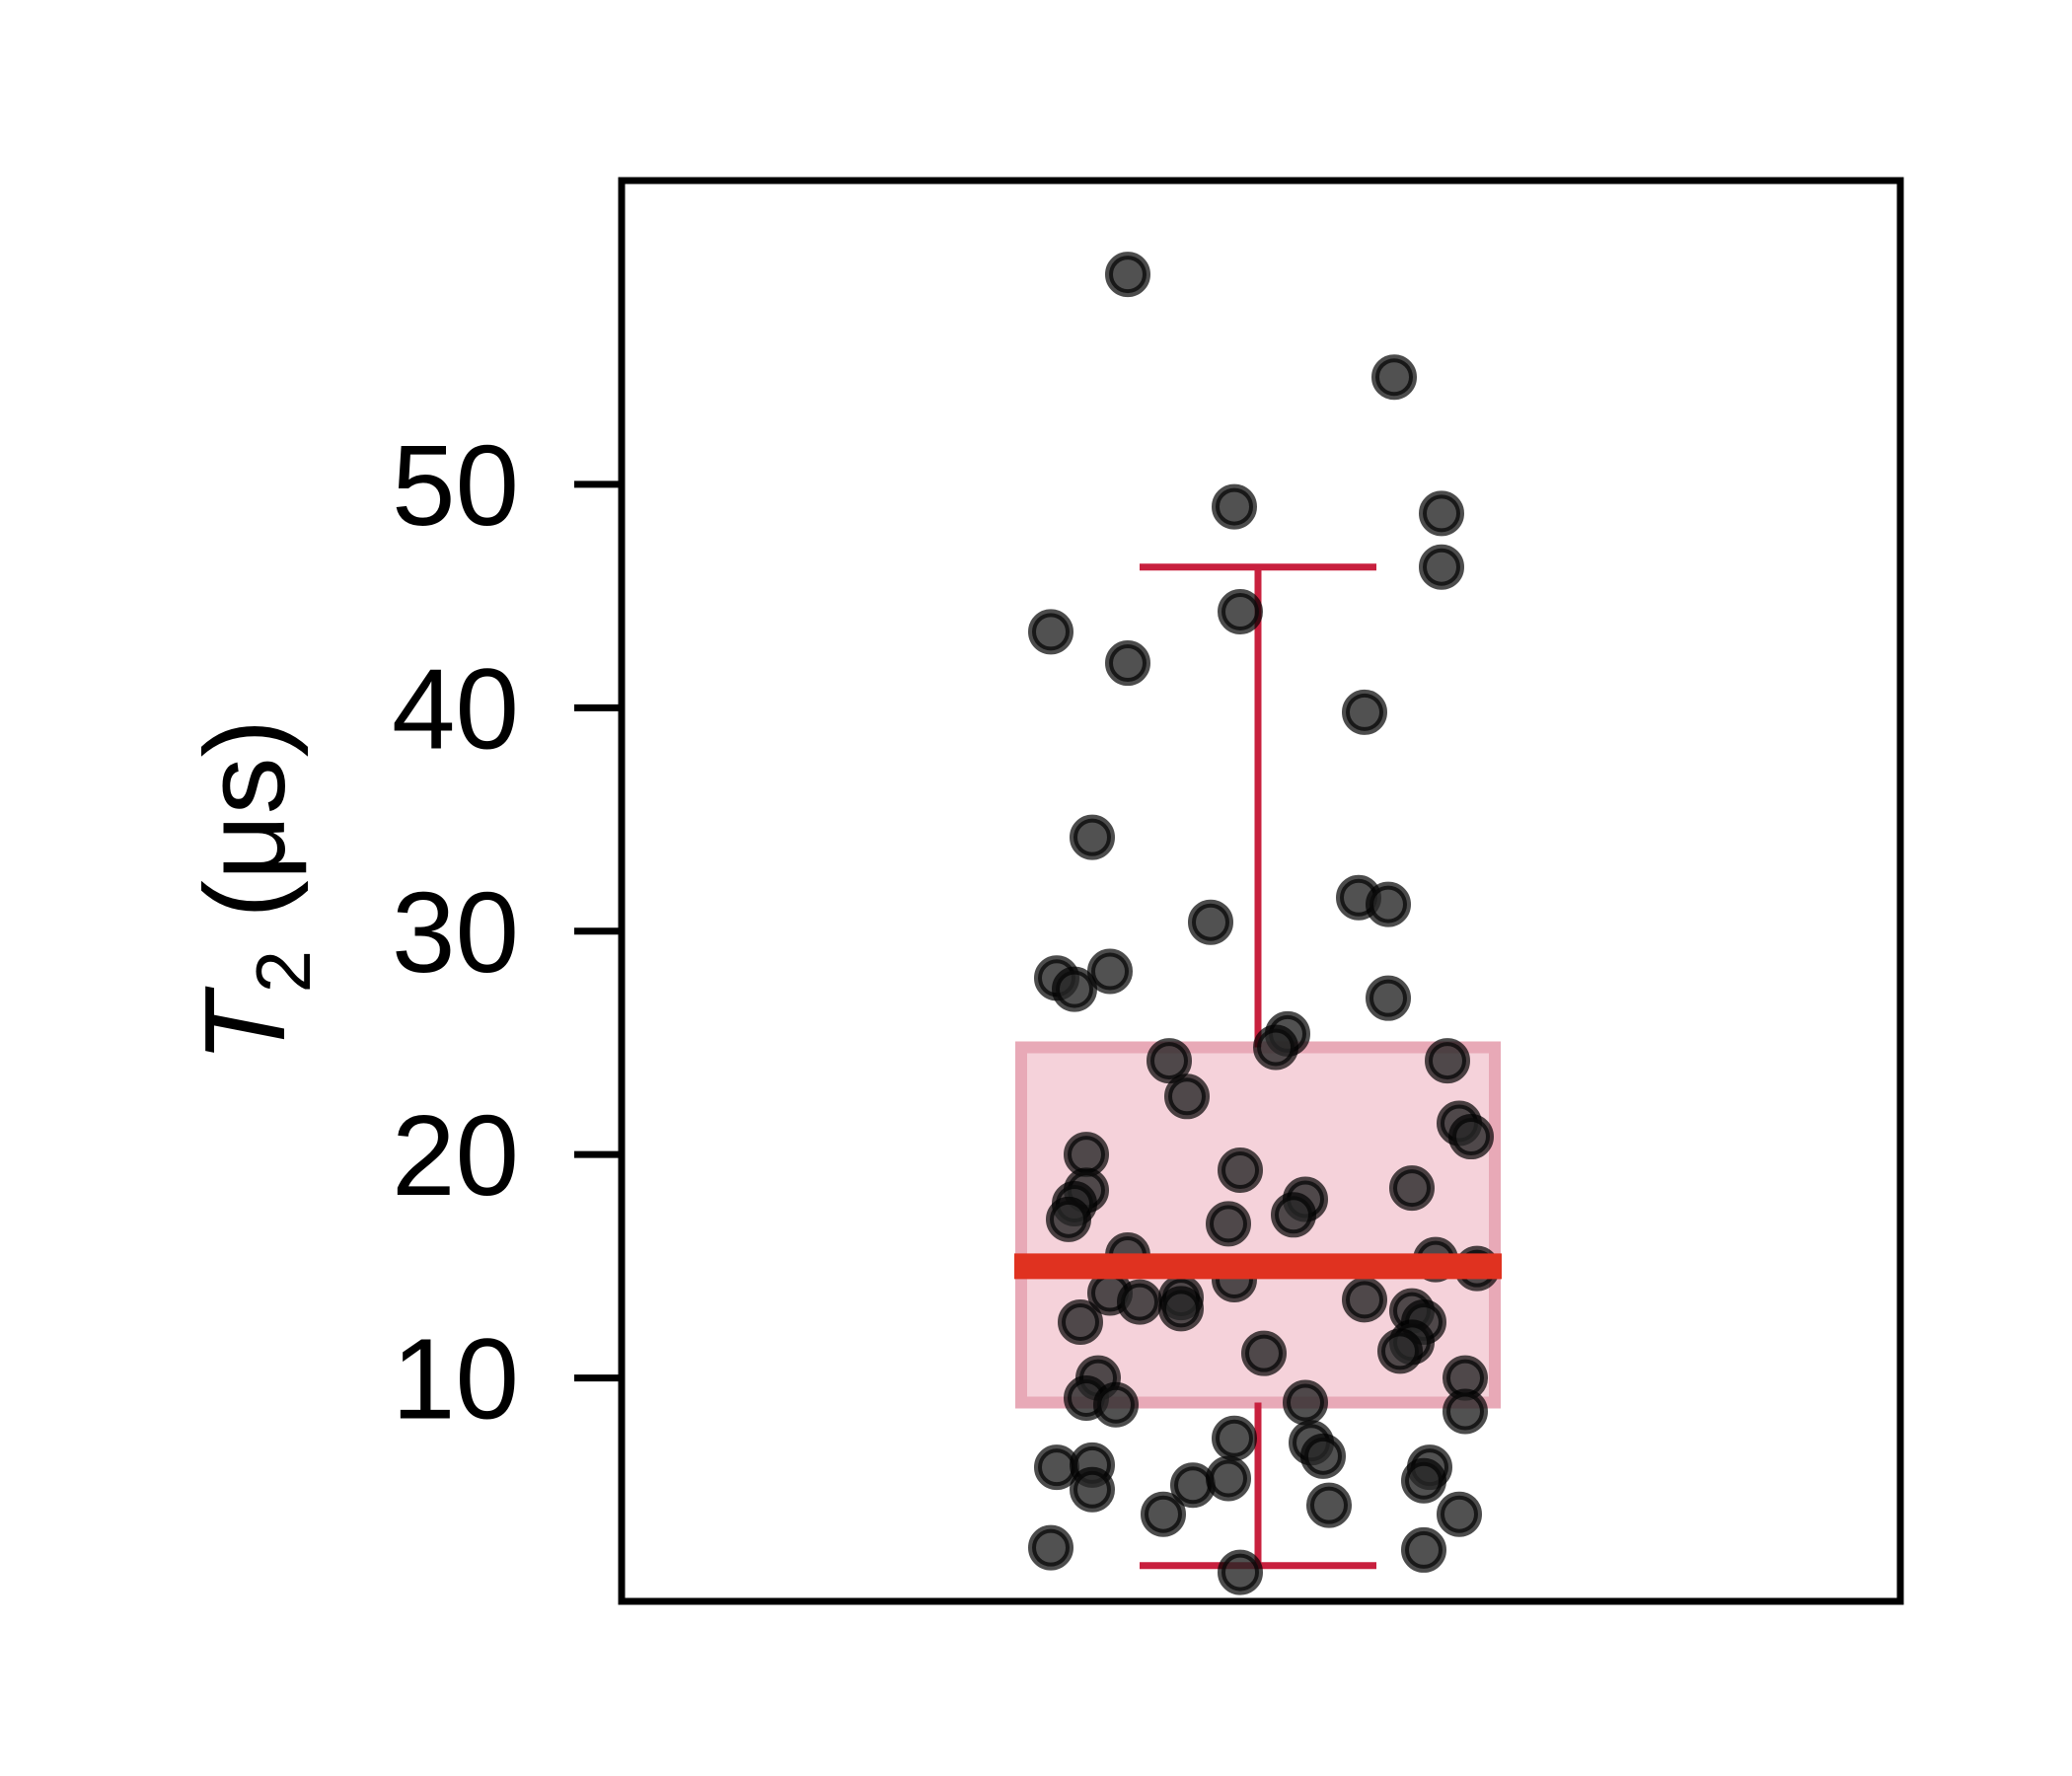  What do you see at coordinates (245, 1024) in the screenshot?
I see `y-axis-label-symbol: T` at bounding box center [245, 1024].